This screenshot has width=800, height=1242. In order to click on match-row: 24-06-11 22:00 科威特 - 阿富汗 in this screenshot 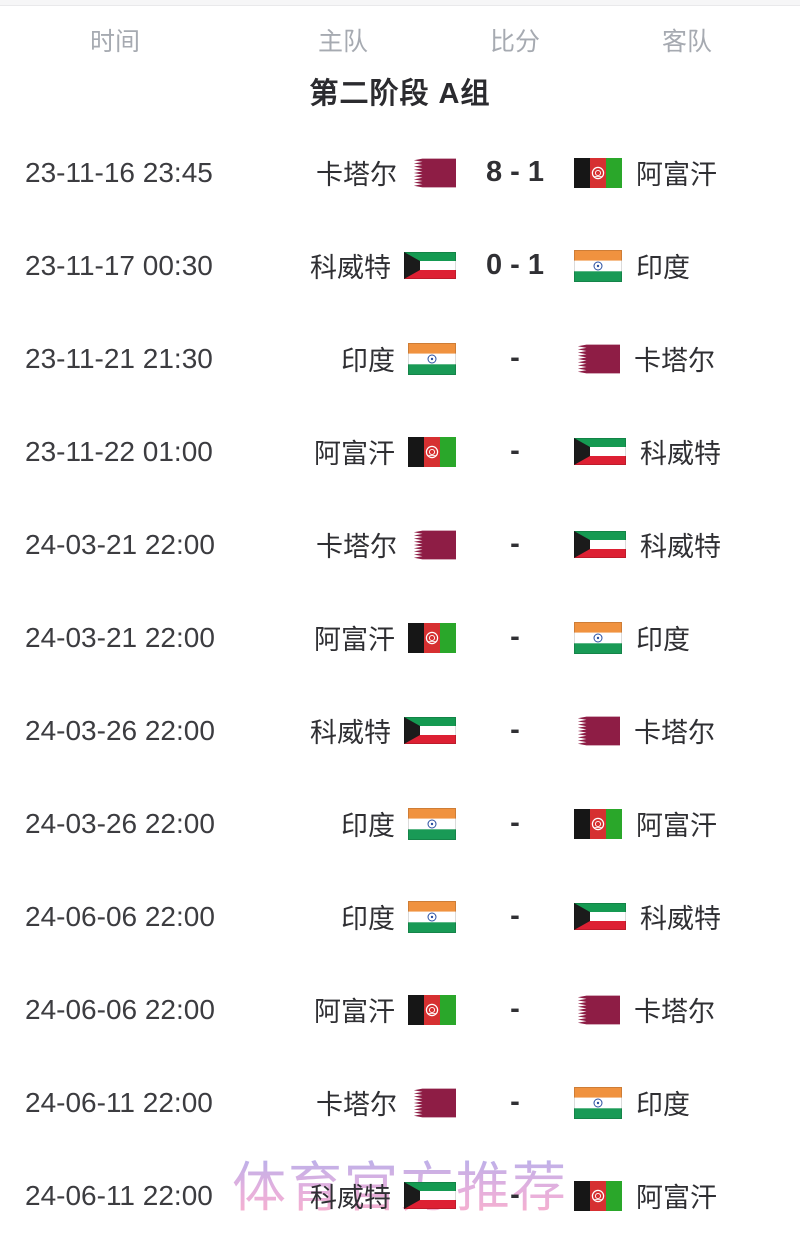, I will do `click(400, 1195)`.